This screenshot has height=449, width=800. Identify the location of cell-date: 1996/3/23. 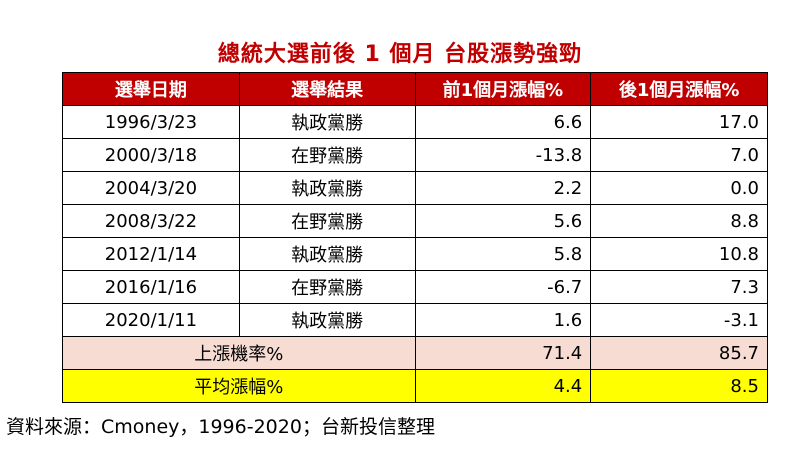
(151, 122).